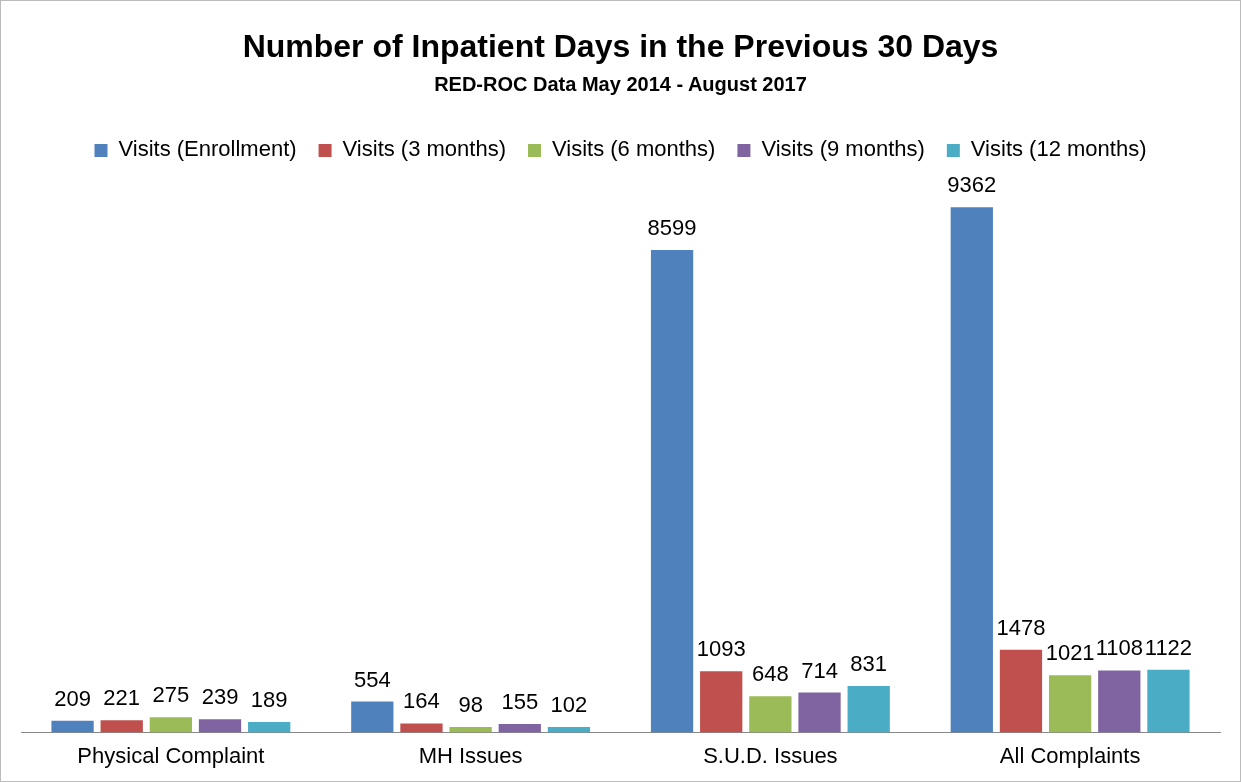  Describe the element at coordinates (1021, 627) in the screenshot. I see `data-label: 1478` at that location.